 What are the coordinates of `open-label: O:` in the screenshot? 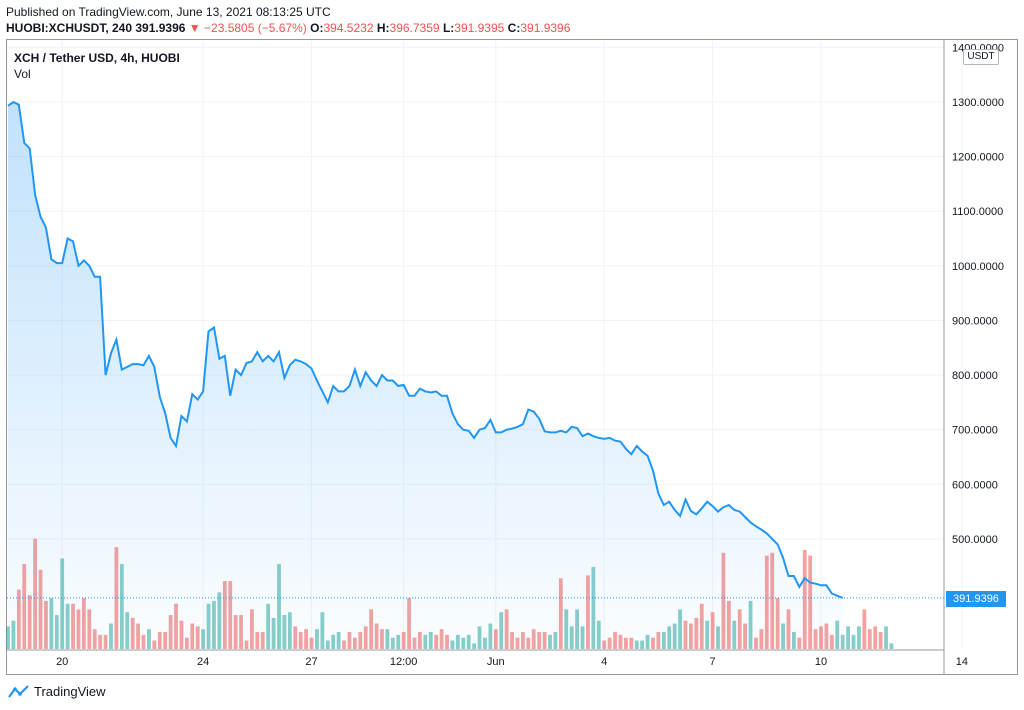 It's located at (317, 28).